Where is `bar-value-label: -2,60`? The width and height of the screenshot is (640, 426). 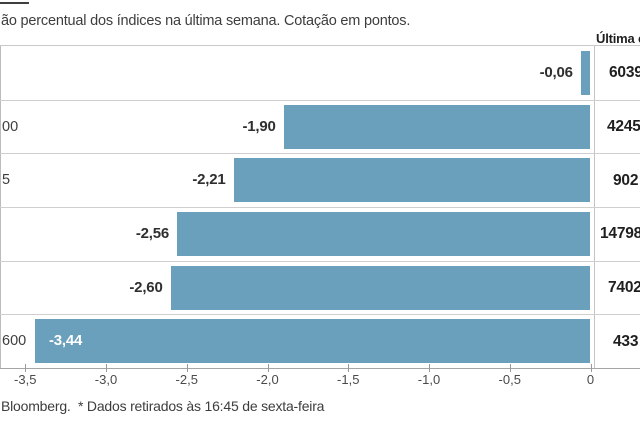
bar-value-label: -2,60 is located at coordinates (146, 287).